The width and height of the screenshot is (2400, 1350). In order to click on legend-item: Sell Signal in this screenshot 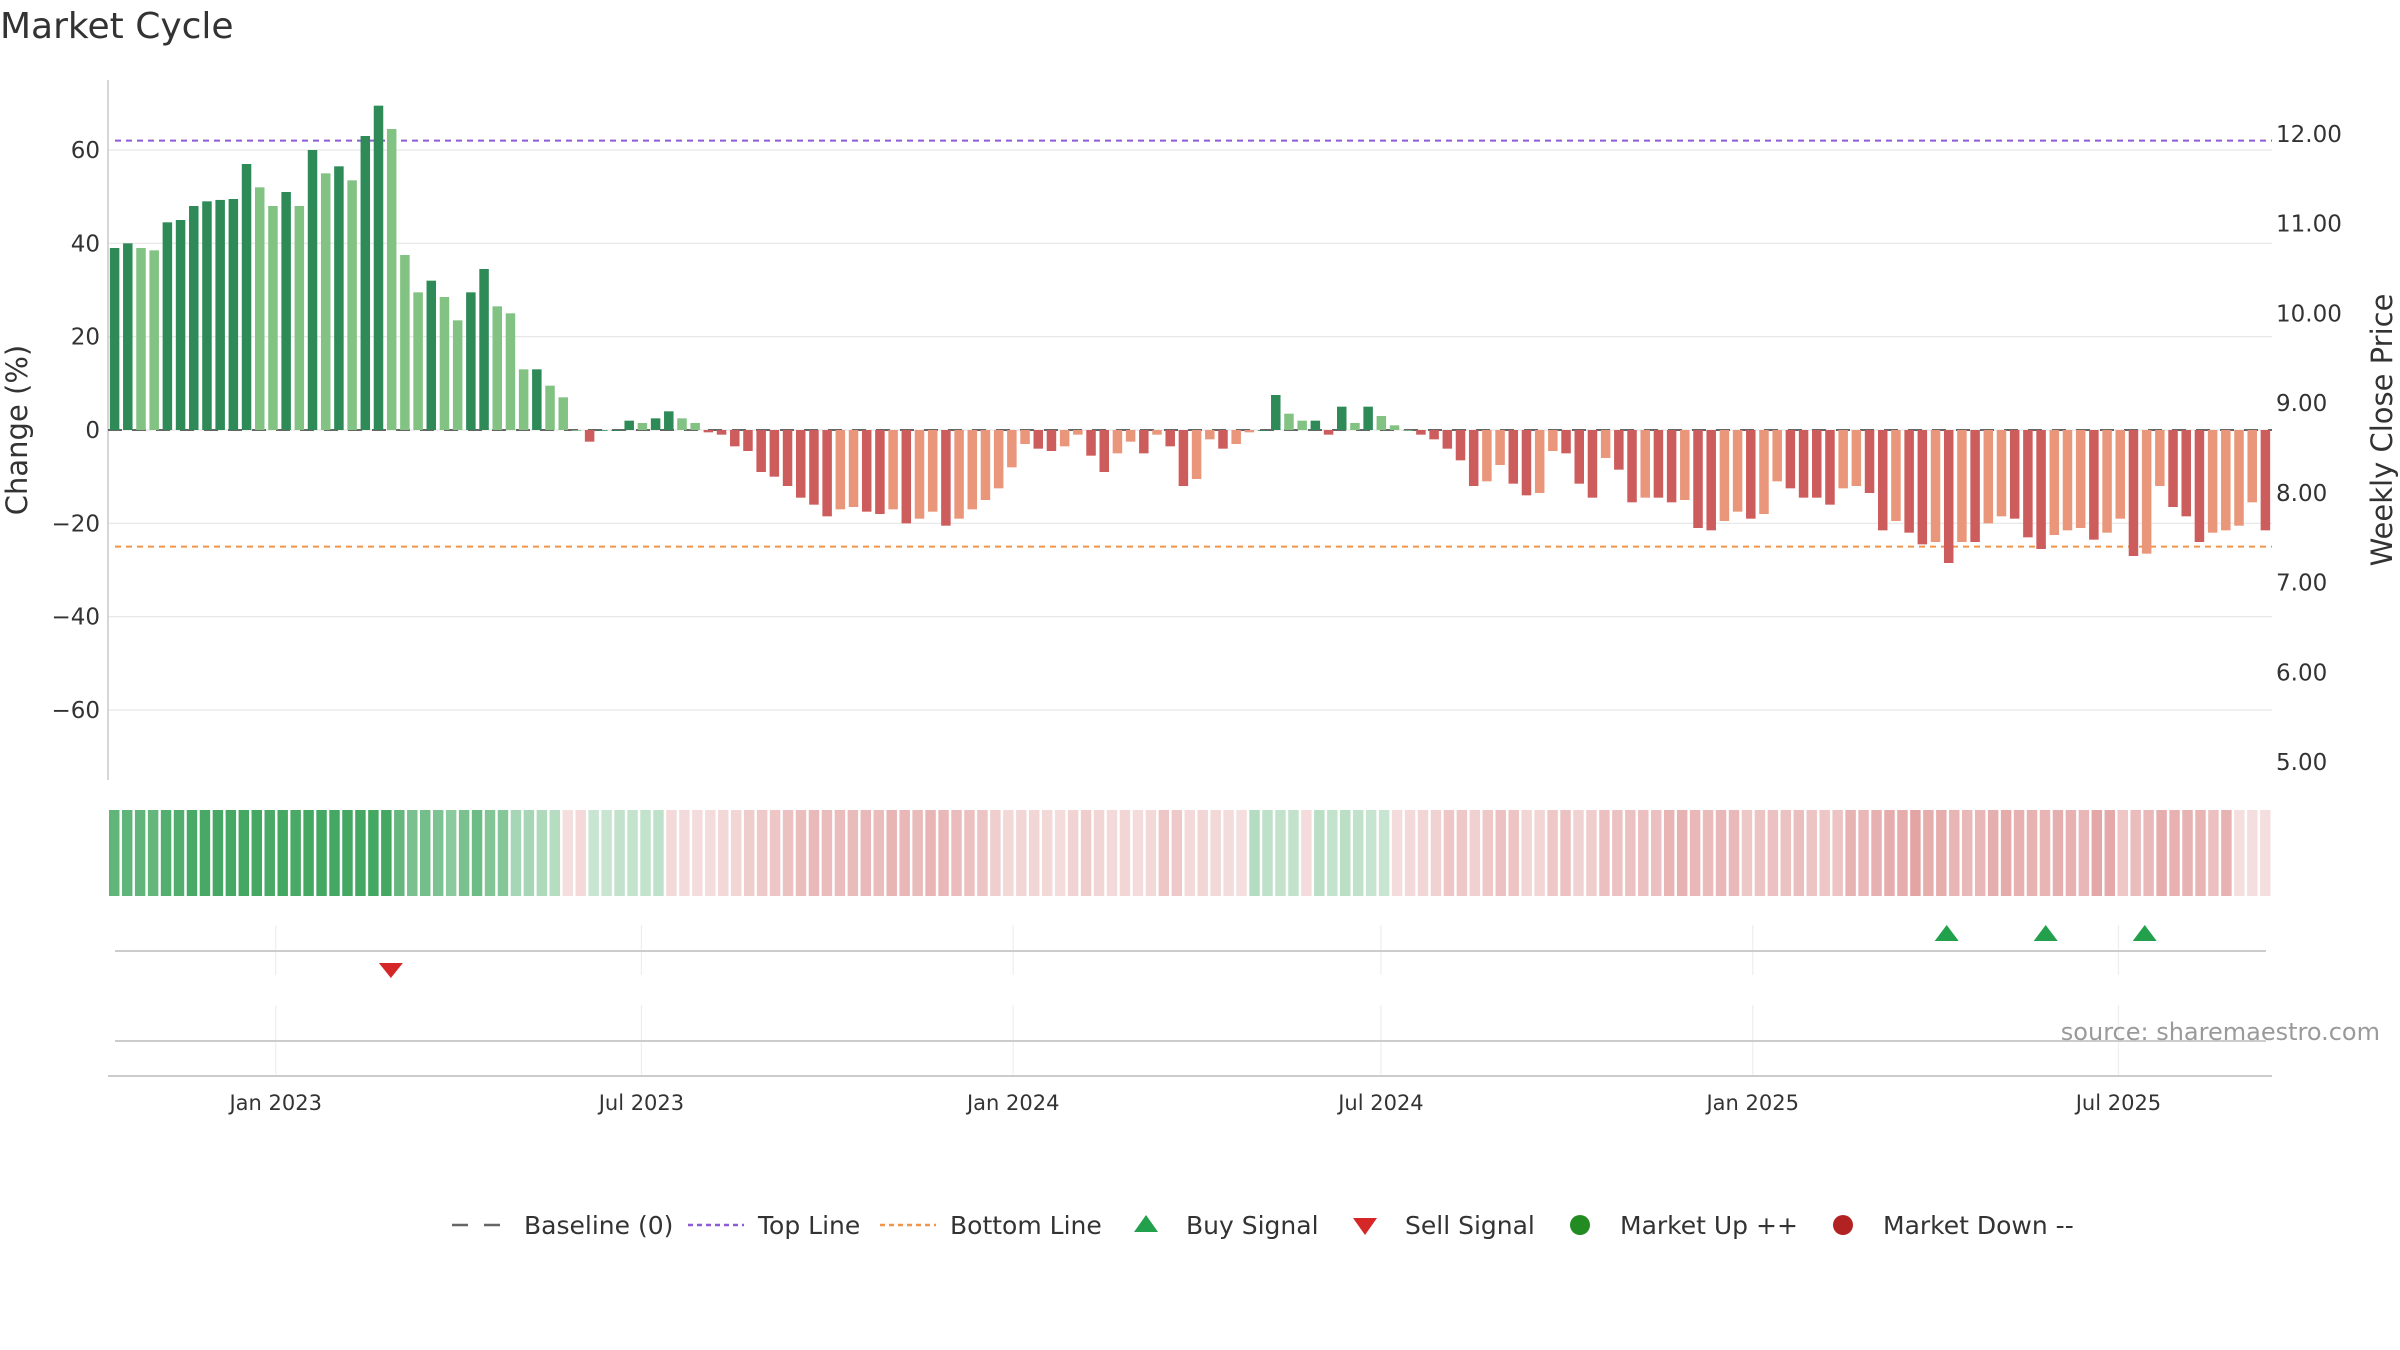, I will do `click(1444, 1225)`.